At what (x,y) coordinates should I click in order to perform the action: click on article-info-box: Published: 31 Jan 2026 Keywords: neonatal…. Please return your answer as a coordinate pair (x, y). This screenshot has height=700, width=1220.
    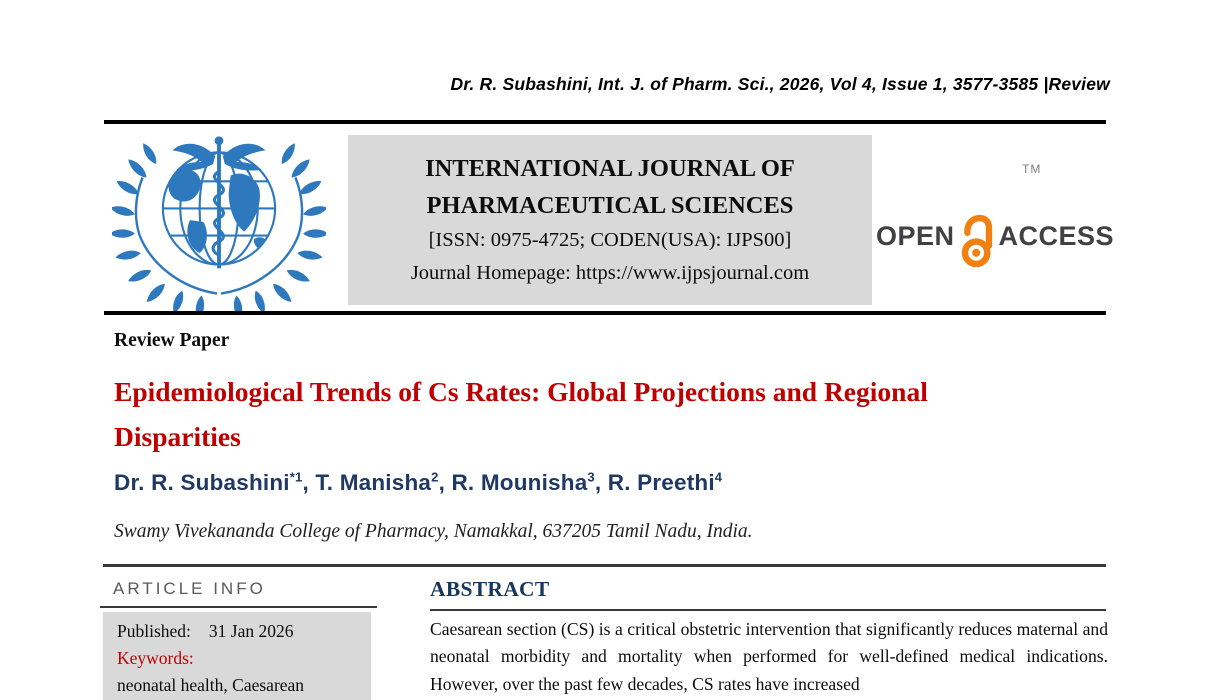
    Looking at the image, I should click on (237, 656).